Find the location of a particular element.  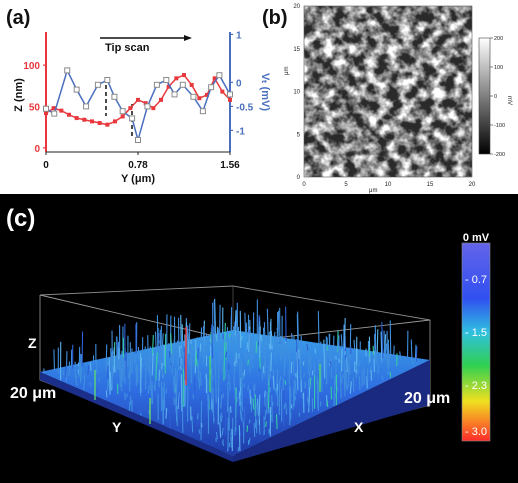

voltage-colorbar-tick-label: 0 mV is located at coordinates (476, 238).